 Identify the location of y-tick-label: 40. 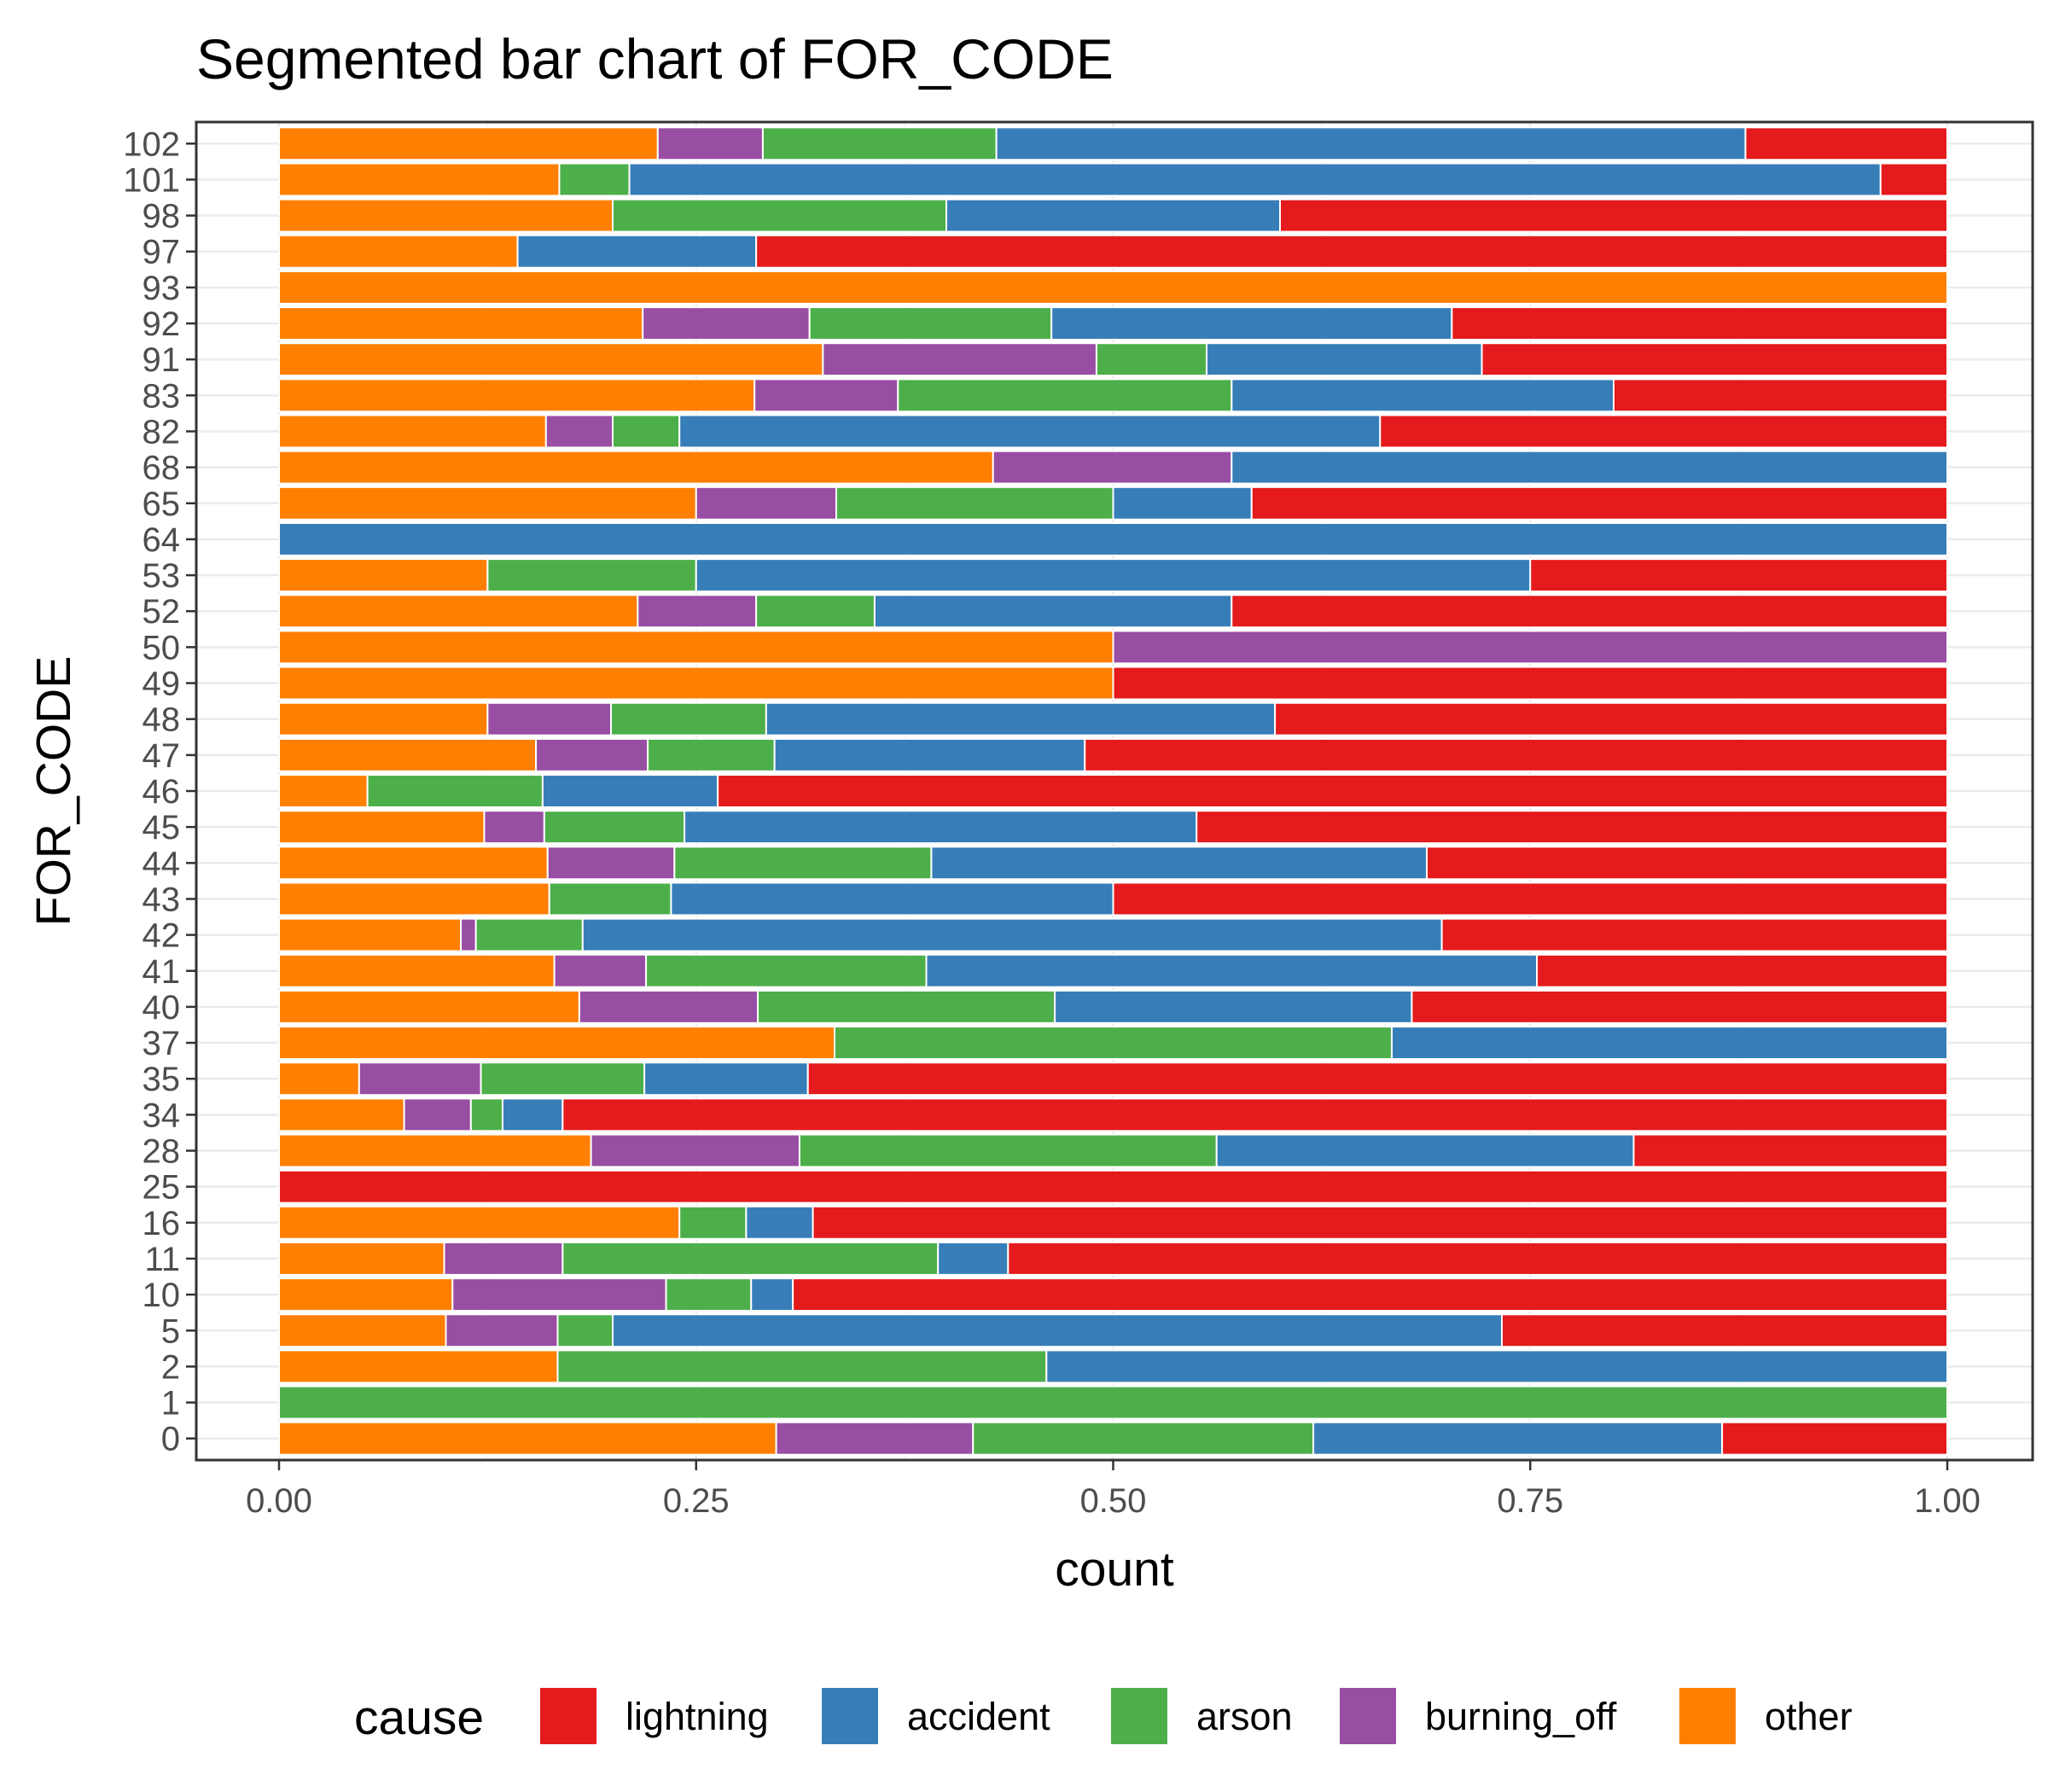
(162, 1008).